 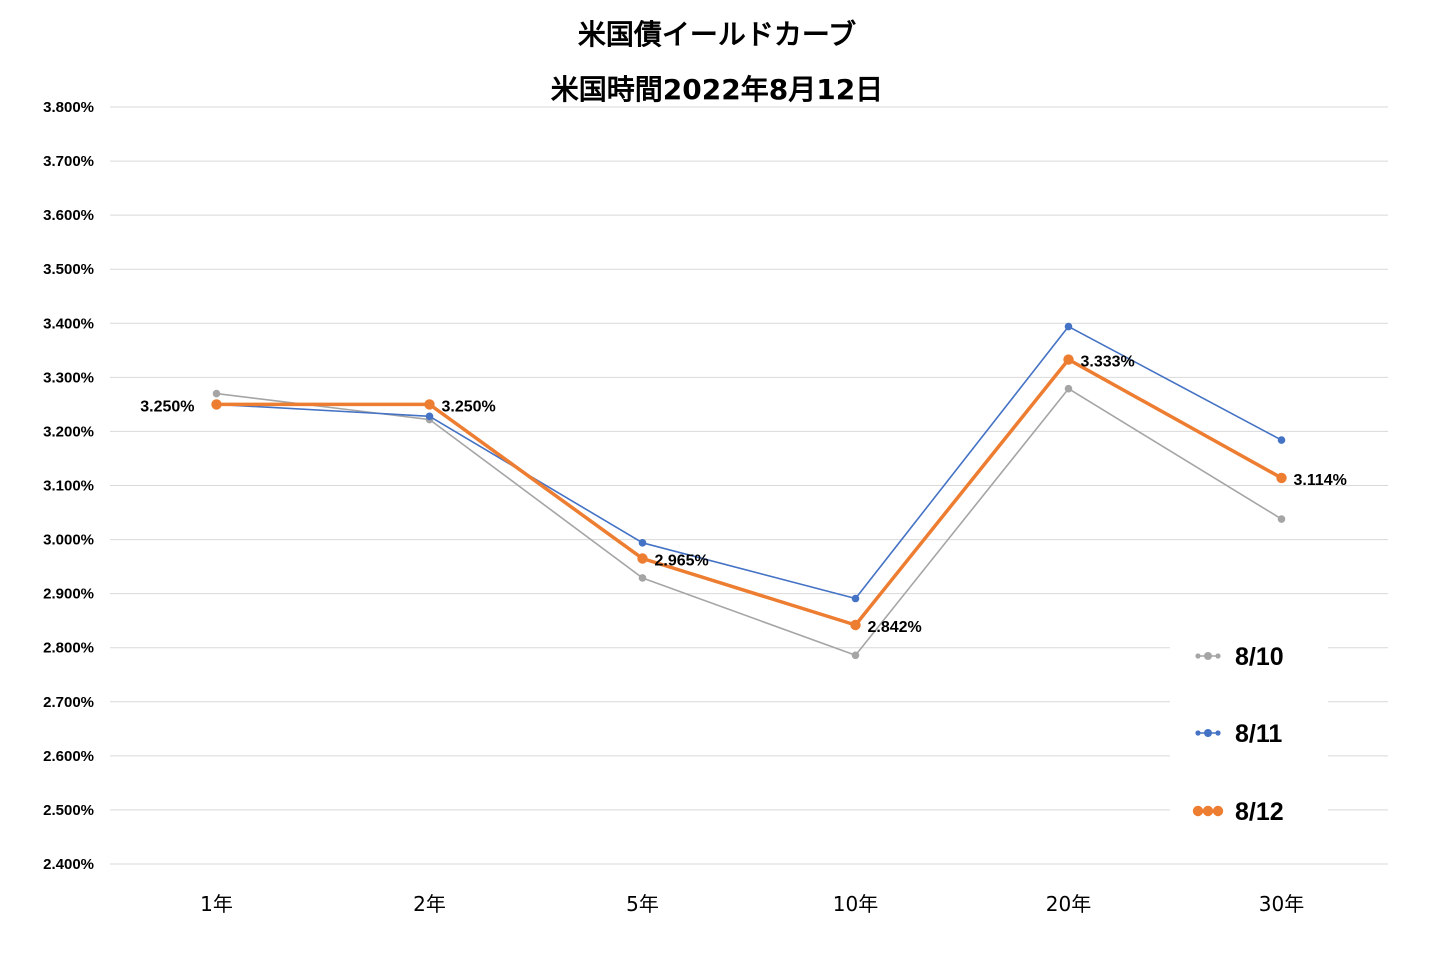 I want to click on x-tick-label: 20年, so click(x=1068, y=904).